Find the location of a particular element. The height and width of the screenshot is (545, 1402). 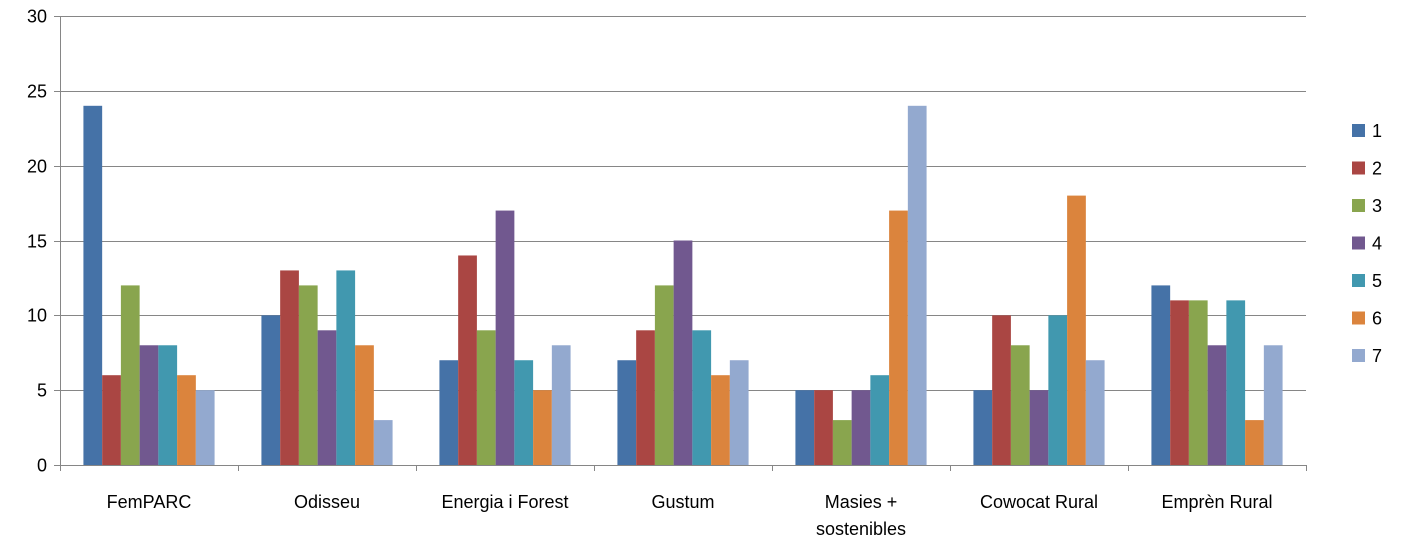

legend: 1 2 3 4 5 6 7 is located at coordinates (1367, 243).